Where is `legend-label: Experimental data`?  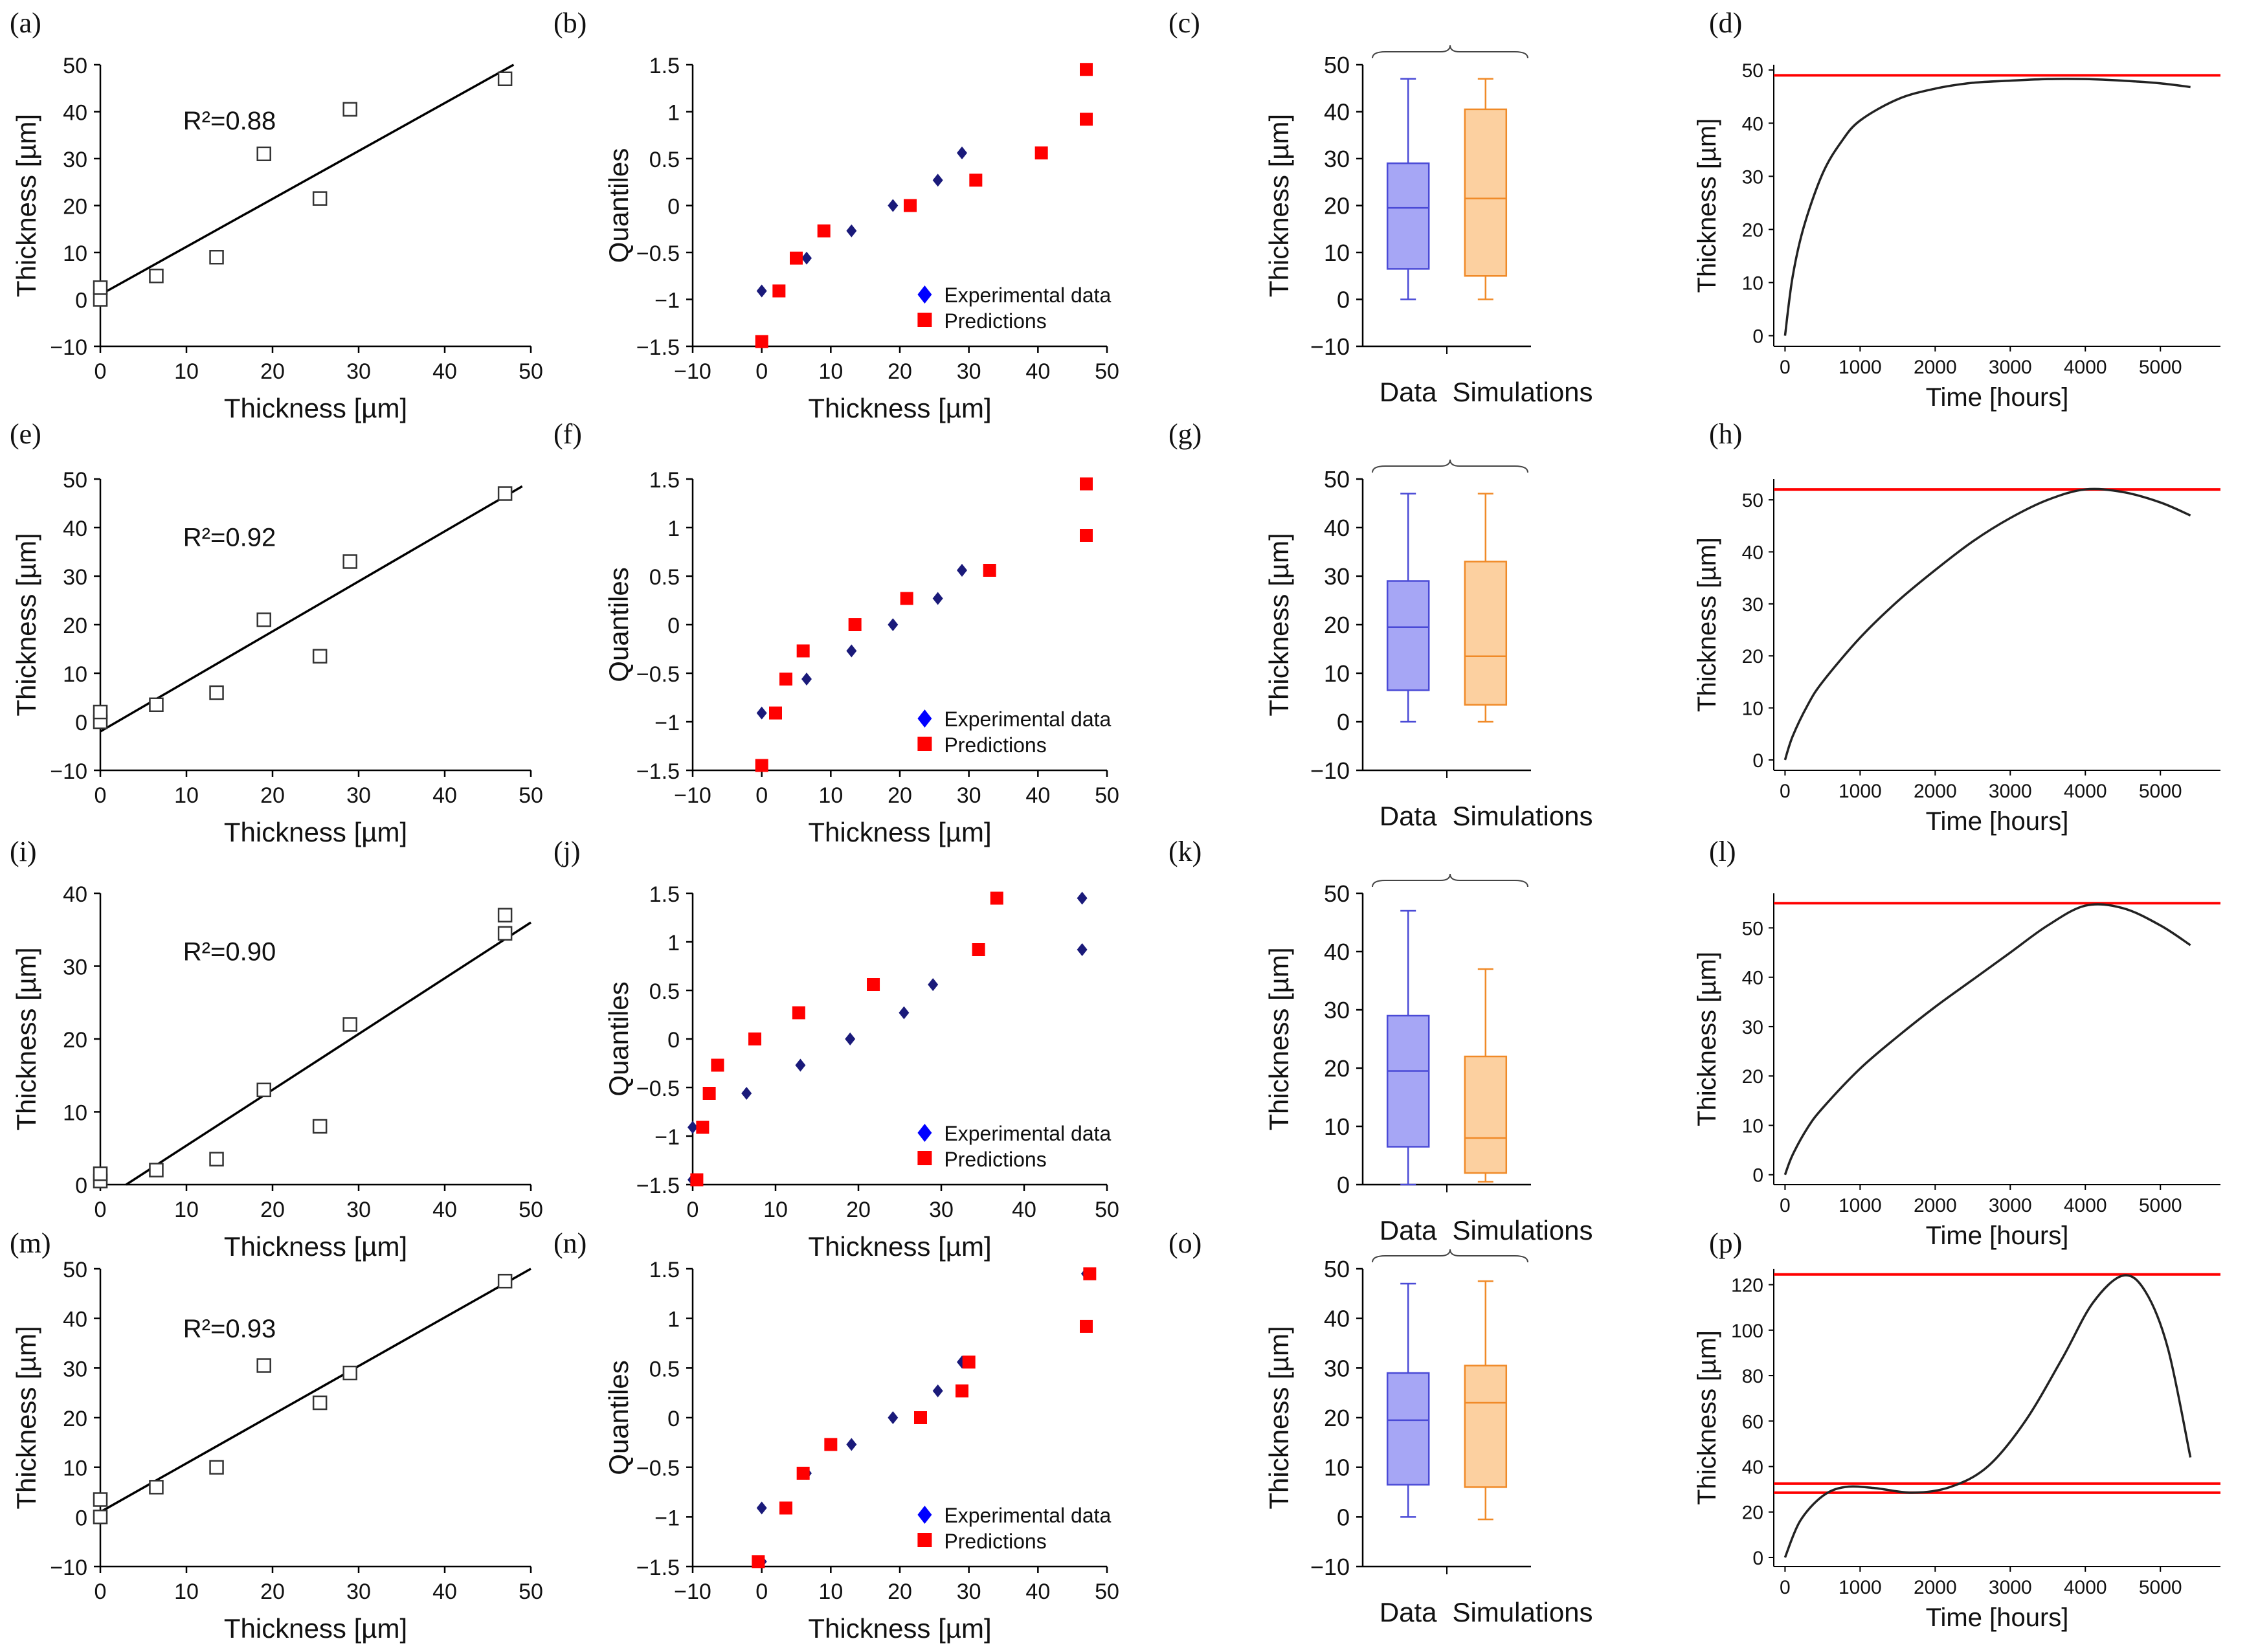
legend-label: Experimental data is located at coordinates (1027, 719).